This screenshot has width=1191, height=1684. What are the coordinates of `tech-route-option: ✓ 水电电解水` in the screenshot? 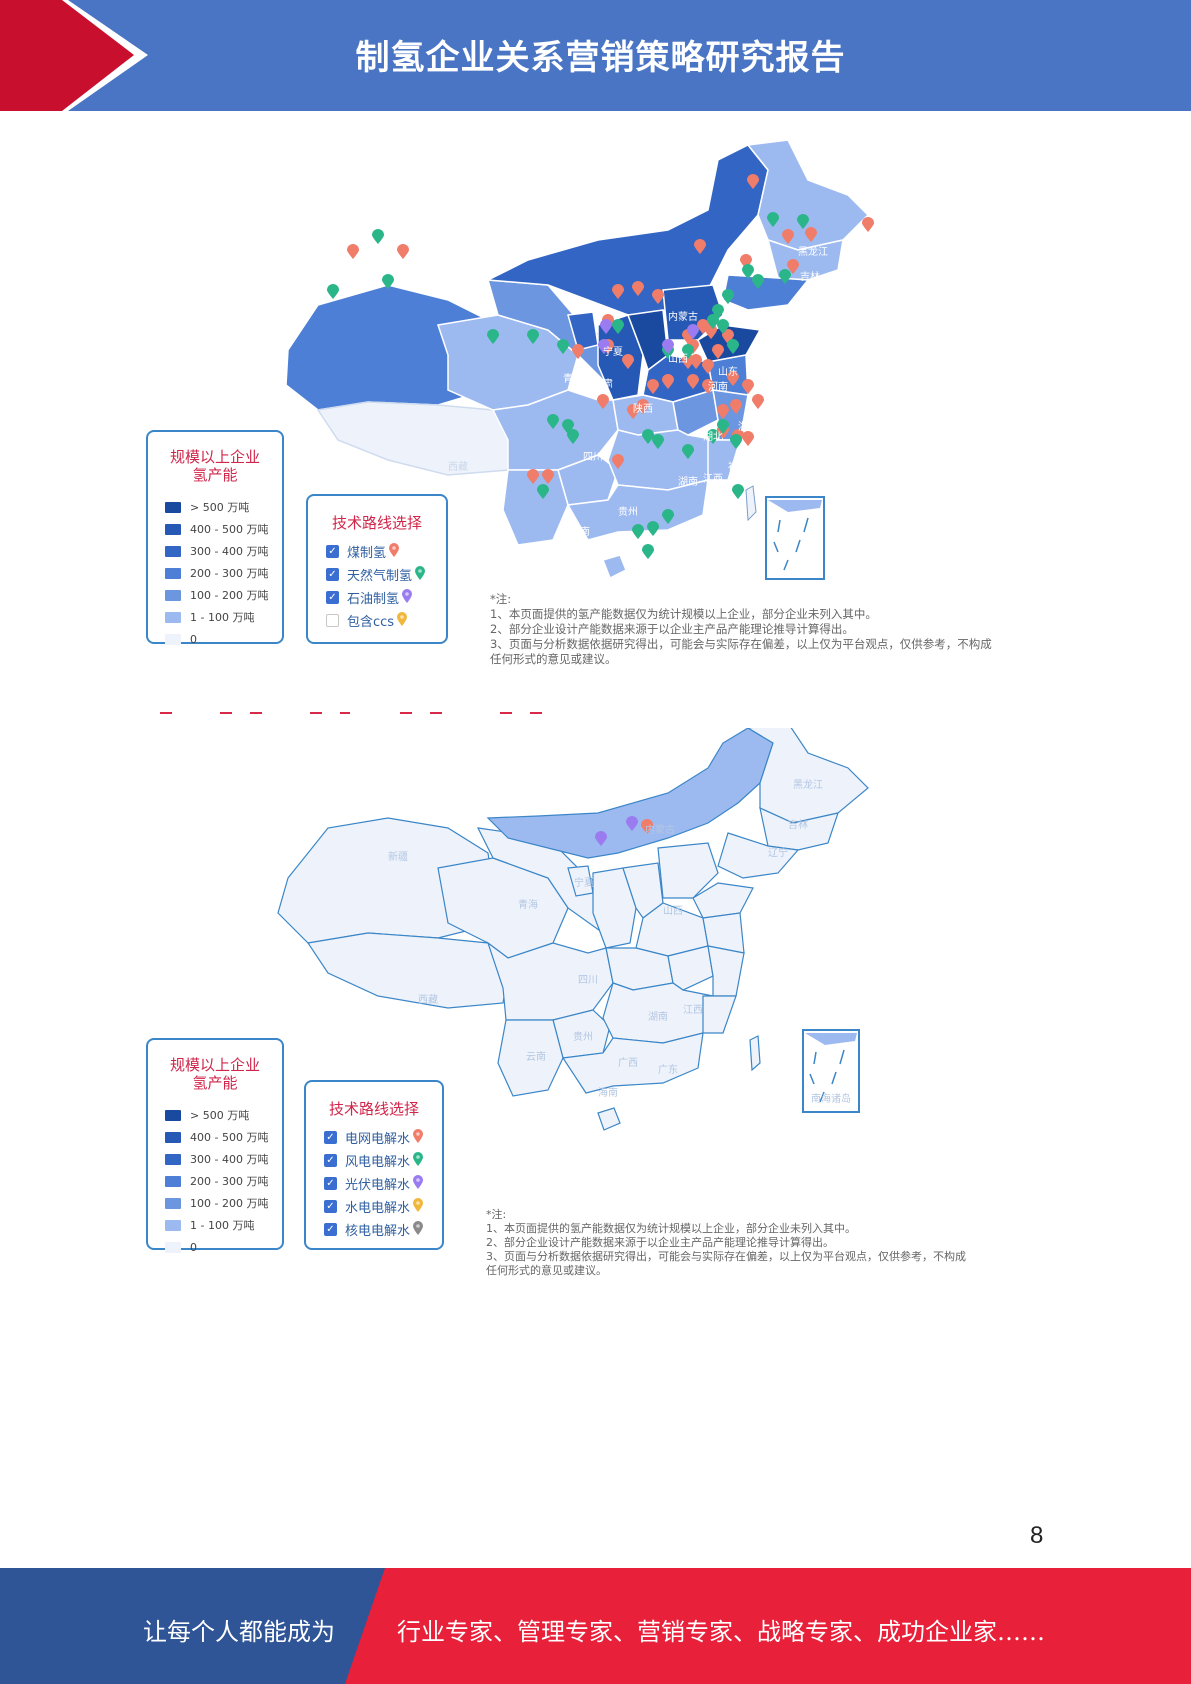 It's located at (374, 1206).